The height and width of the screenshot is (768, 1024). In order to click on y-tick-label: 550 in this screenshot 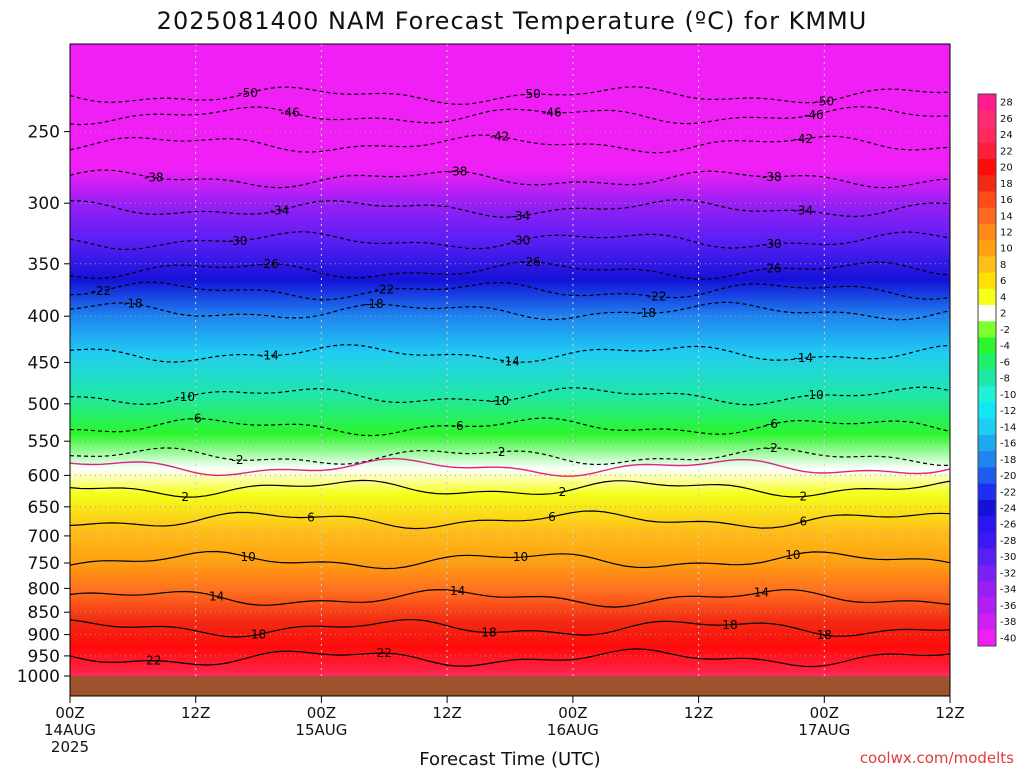, I will do `click(44, 442)`.